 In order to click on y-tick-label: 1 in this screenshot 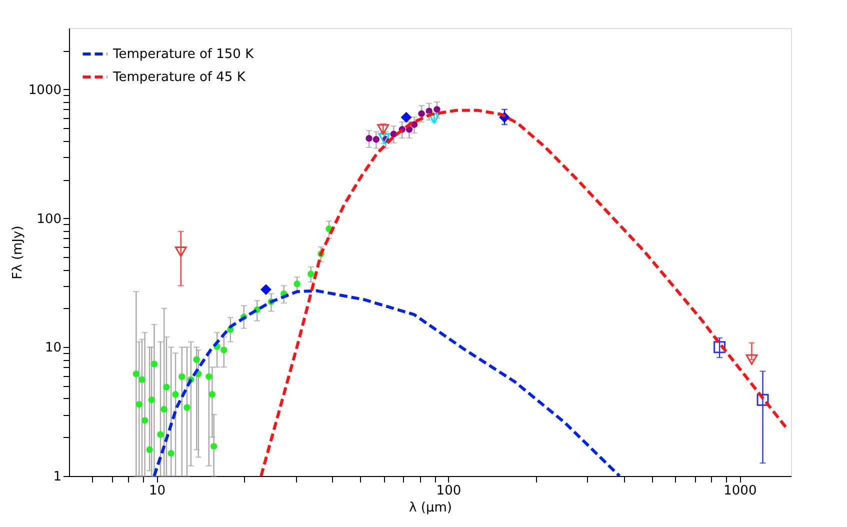, I will do `click(57, 477)`.